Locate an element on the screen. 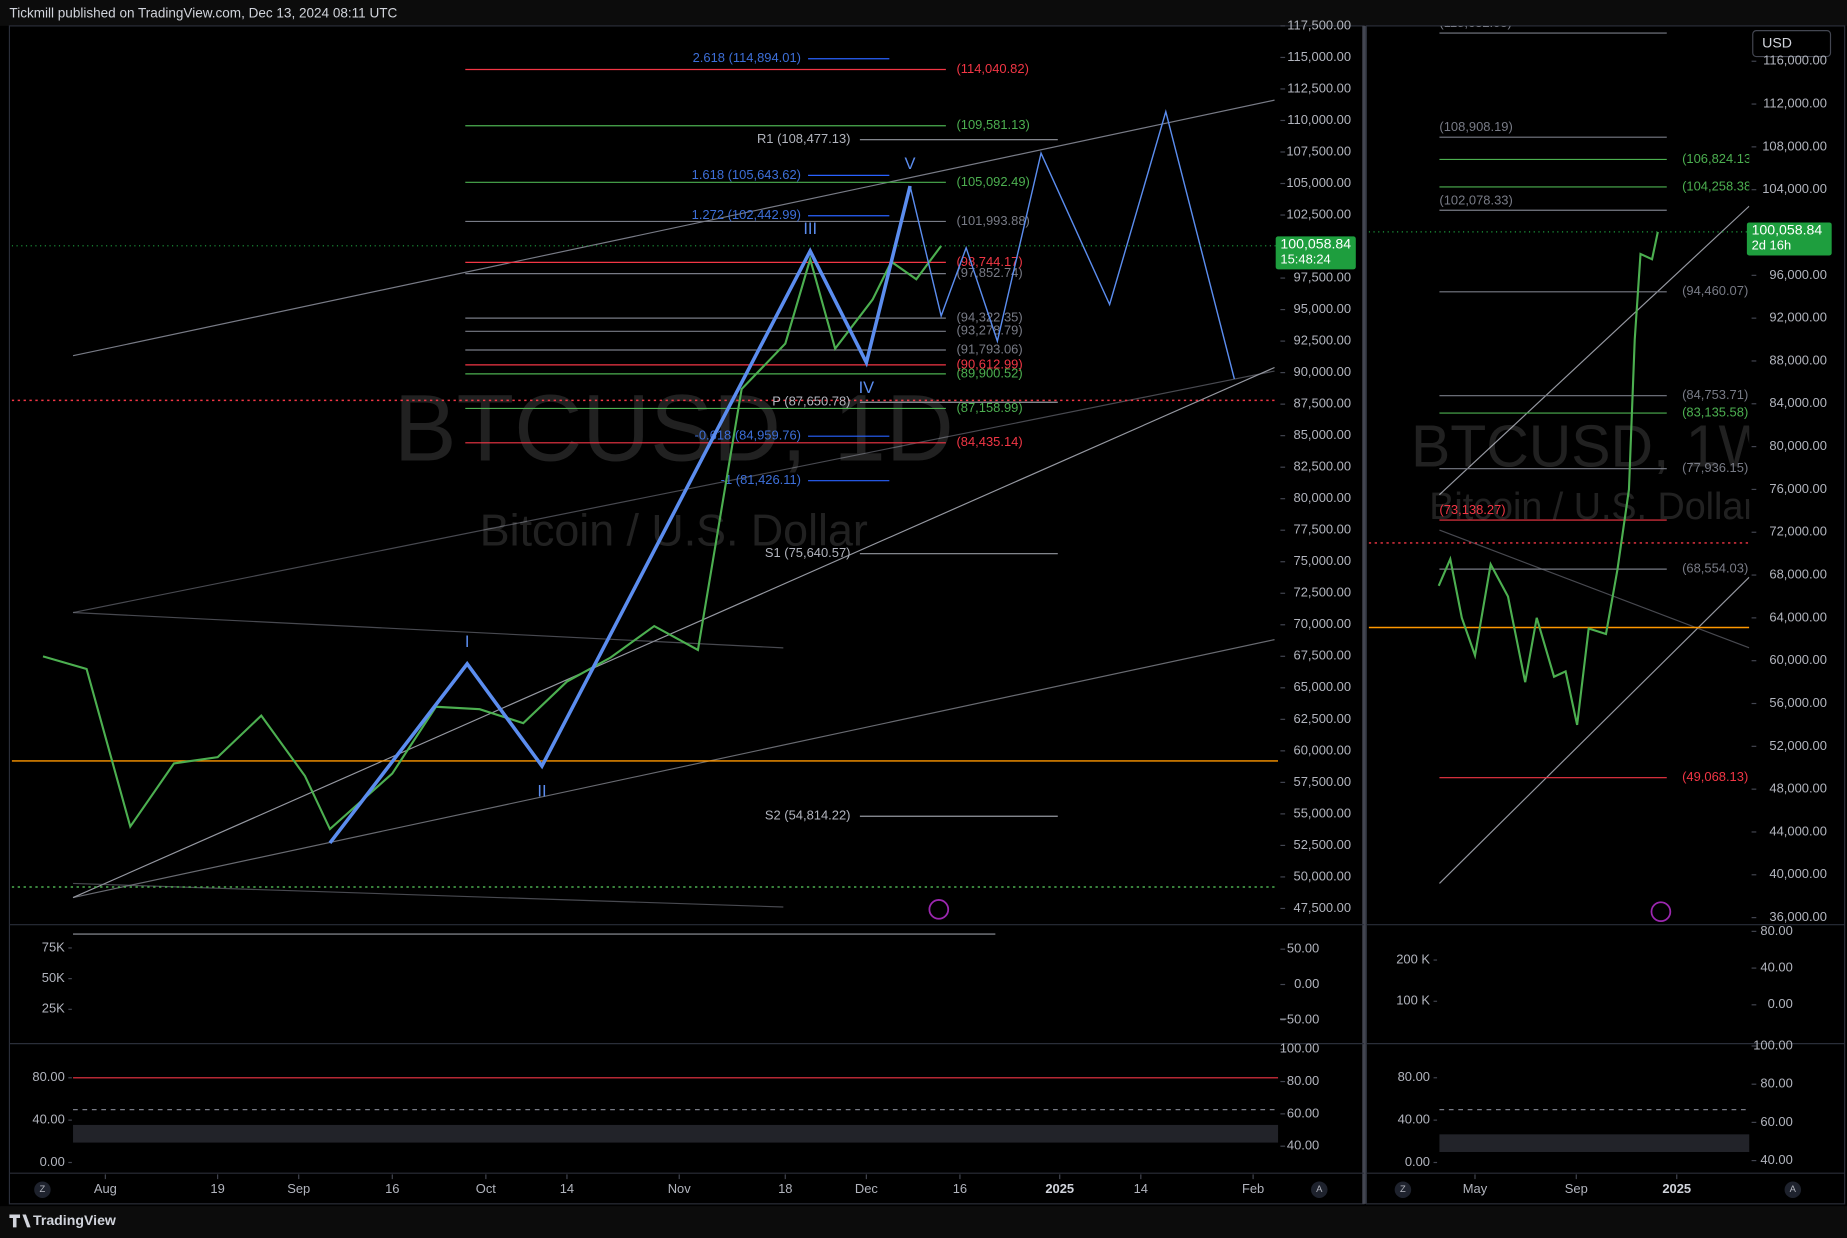 This screenshot has height=1238, width=1847. y-tick-label: 110,000.00 is located at coordinates (1319, 119).